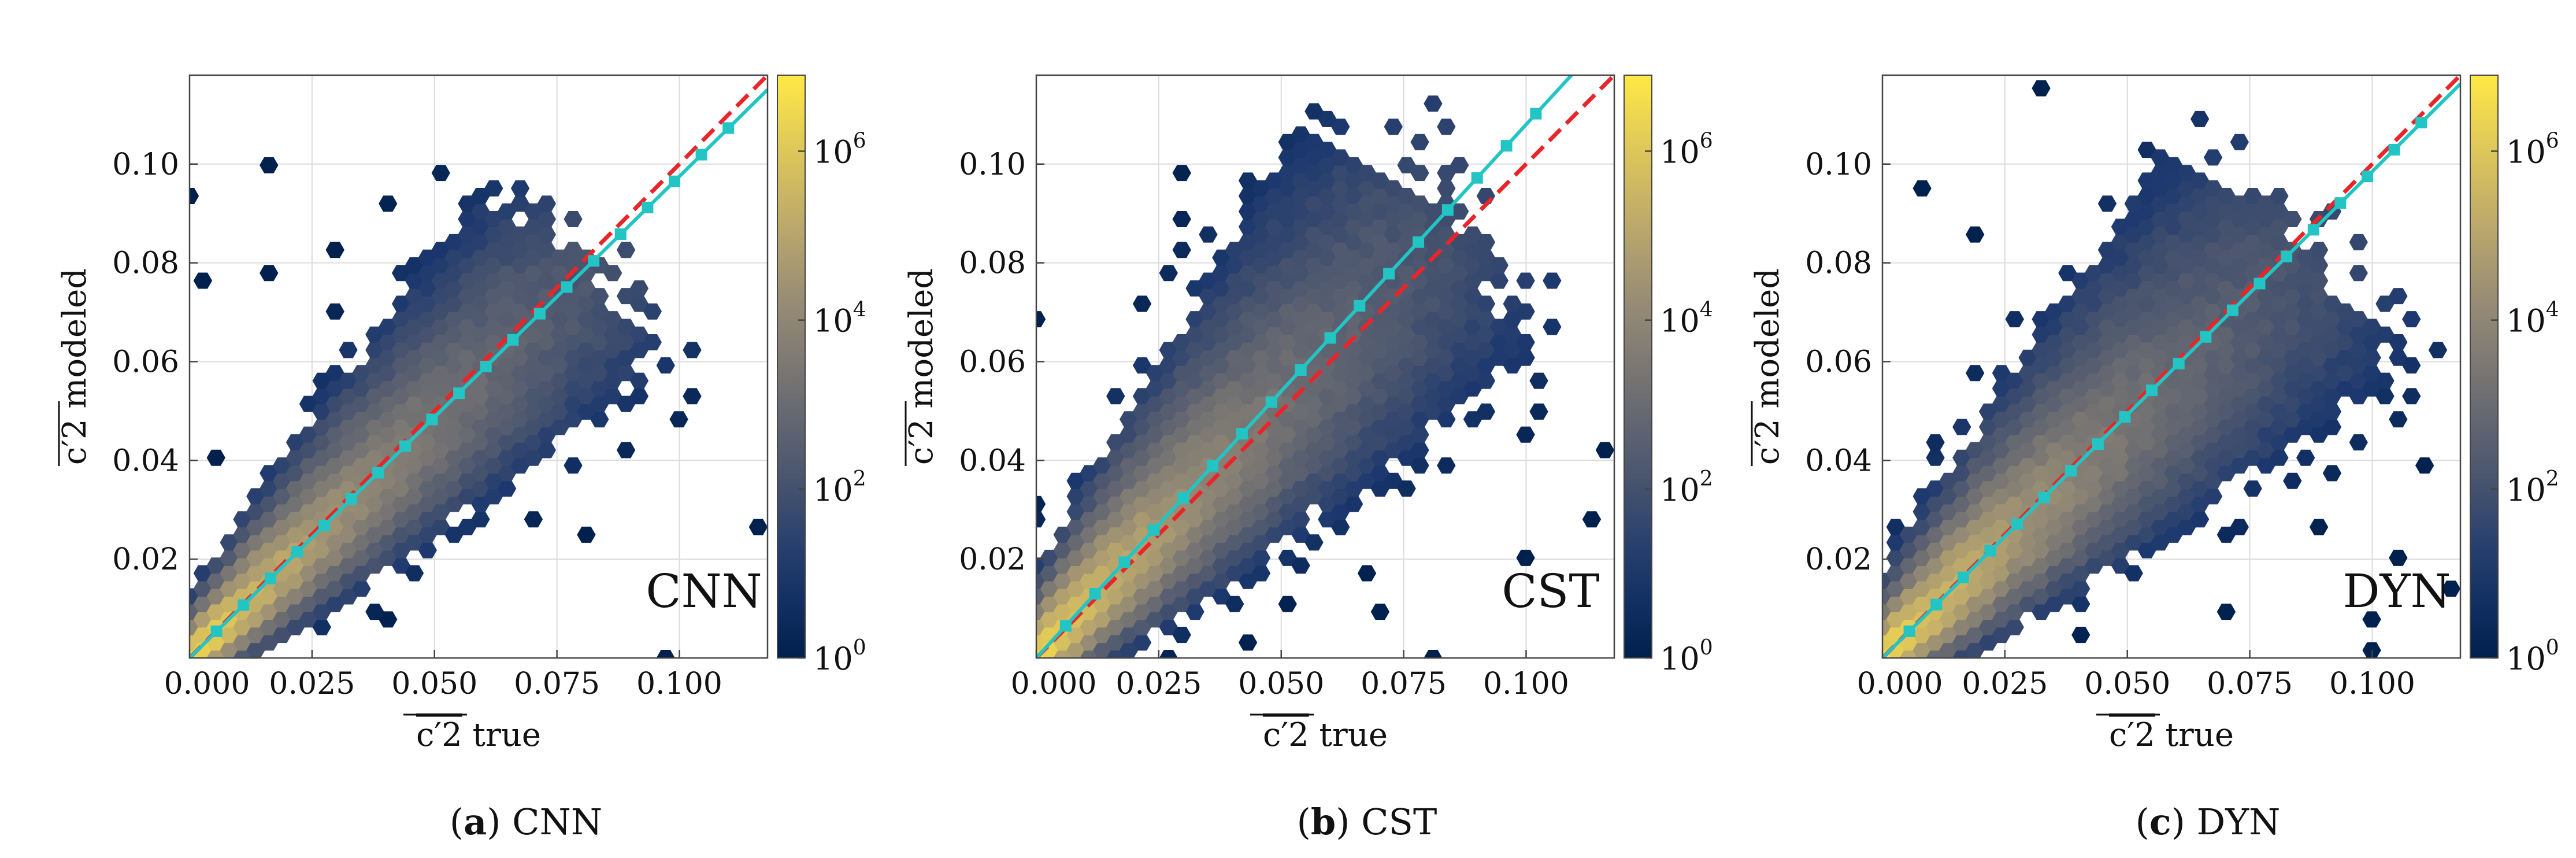 This screenshot has height=858, width=2576. Describe the element at coordinates (1348, 735) in the screenshot. I see `x-label-text: true` at that location.